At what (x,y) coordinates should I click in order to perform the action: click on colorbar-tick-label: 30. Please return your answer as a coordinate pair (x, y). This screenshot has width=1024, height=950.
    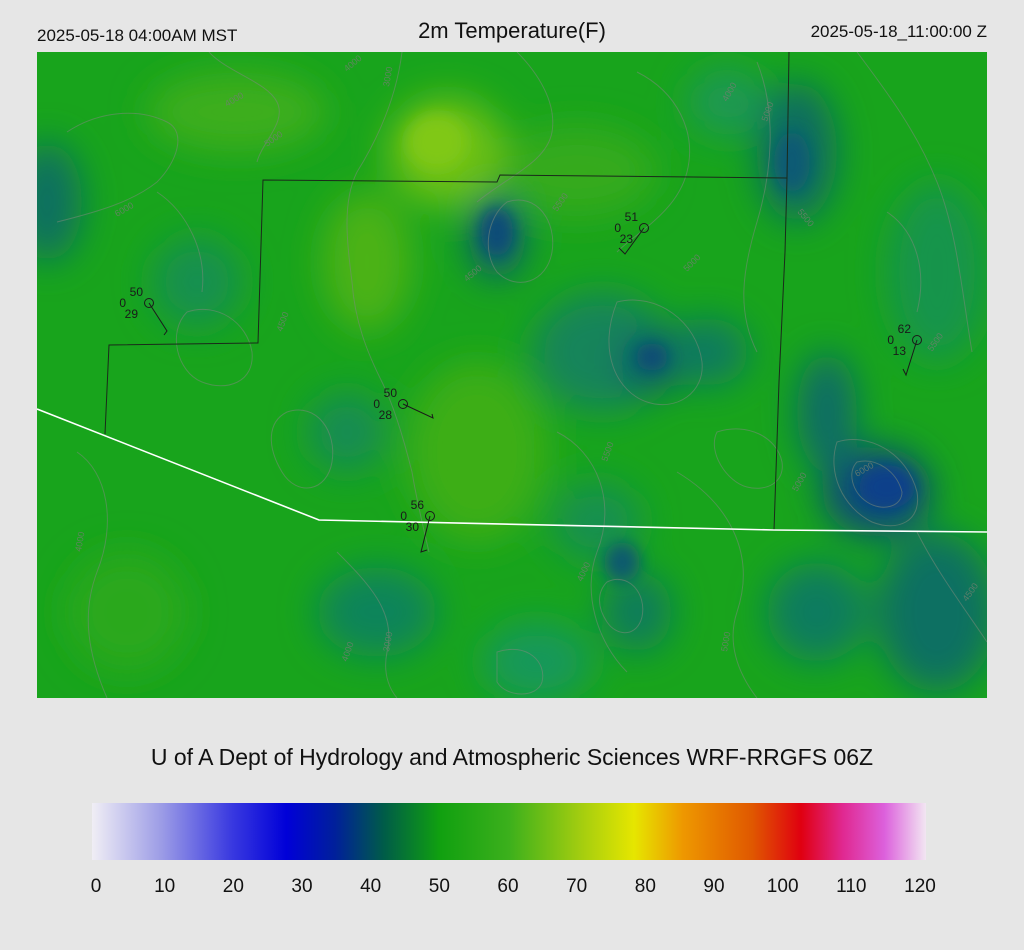
    Looking at the image, I should click on (302, 886).